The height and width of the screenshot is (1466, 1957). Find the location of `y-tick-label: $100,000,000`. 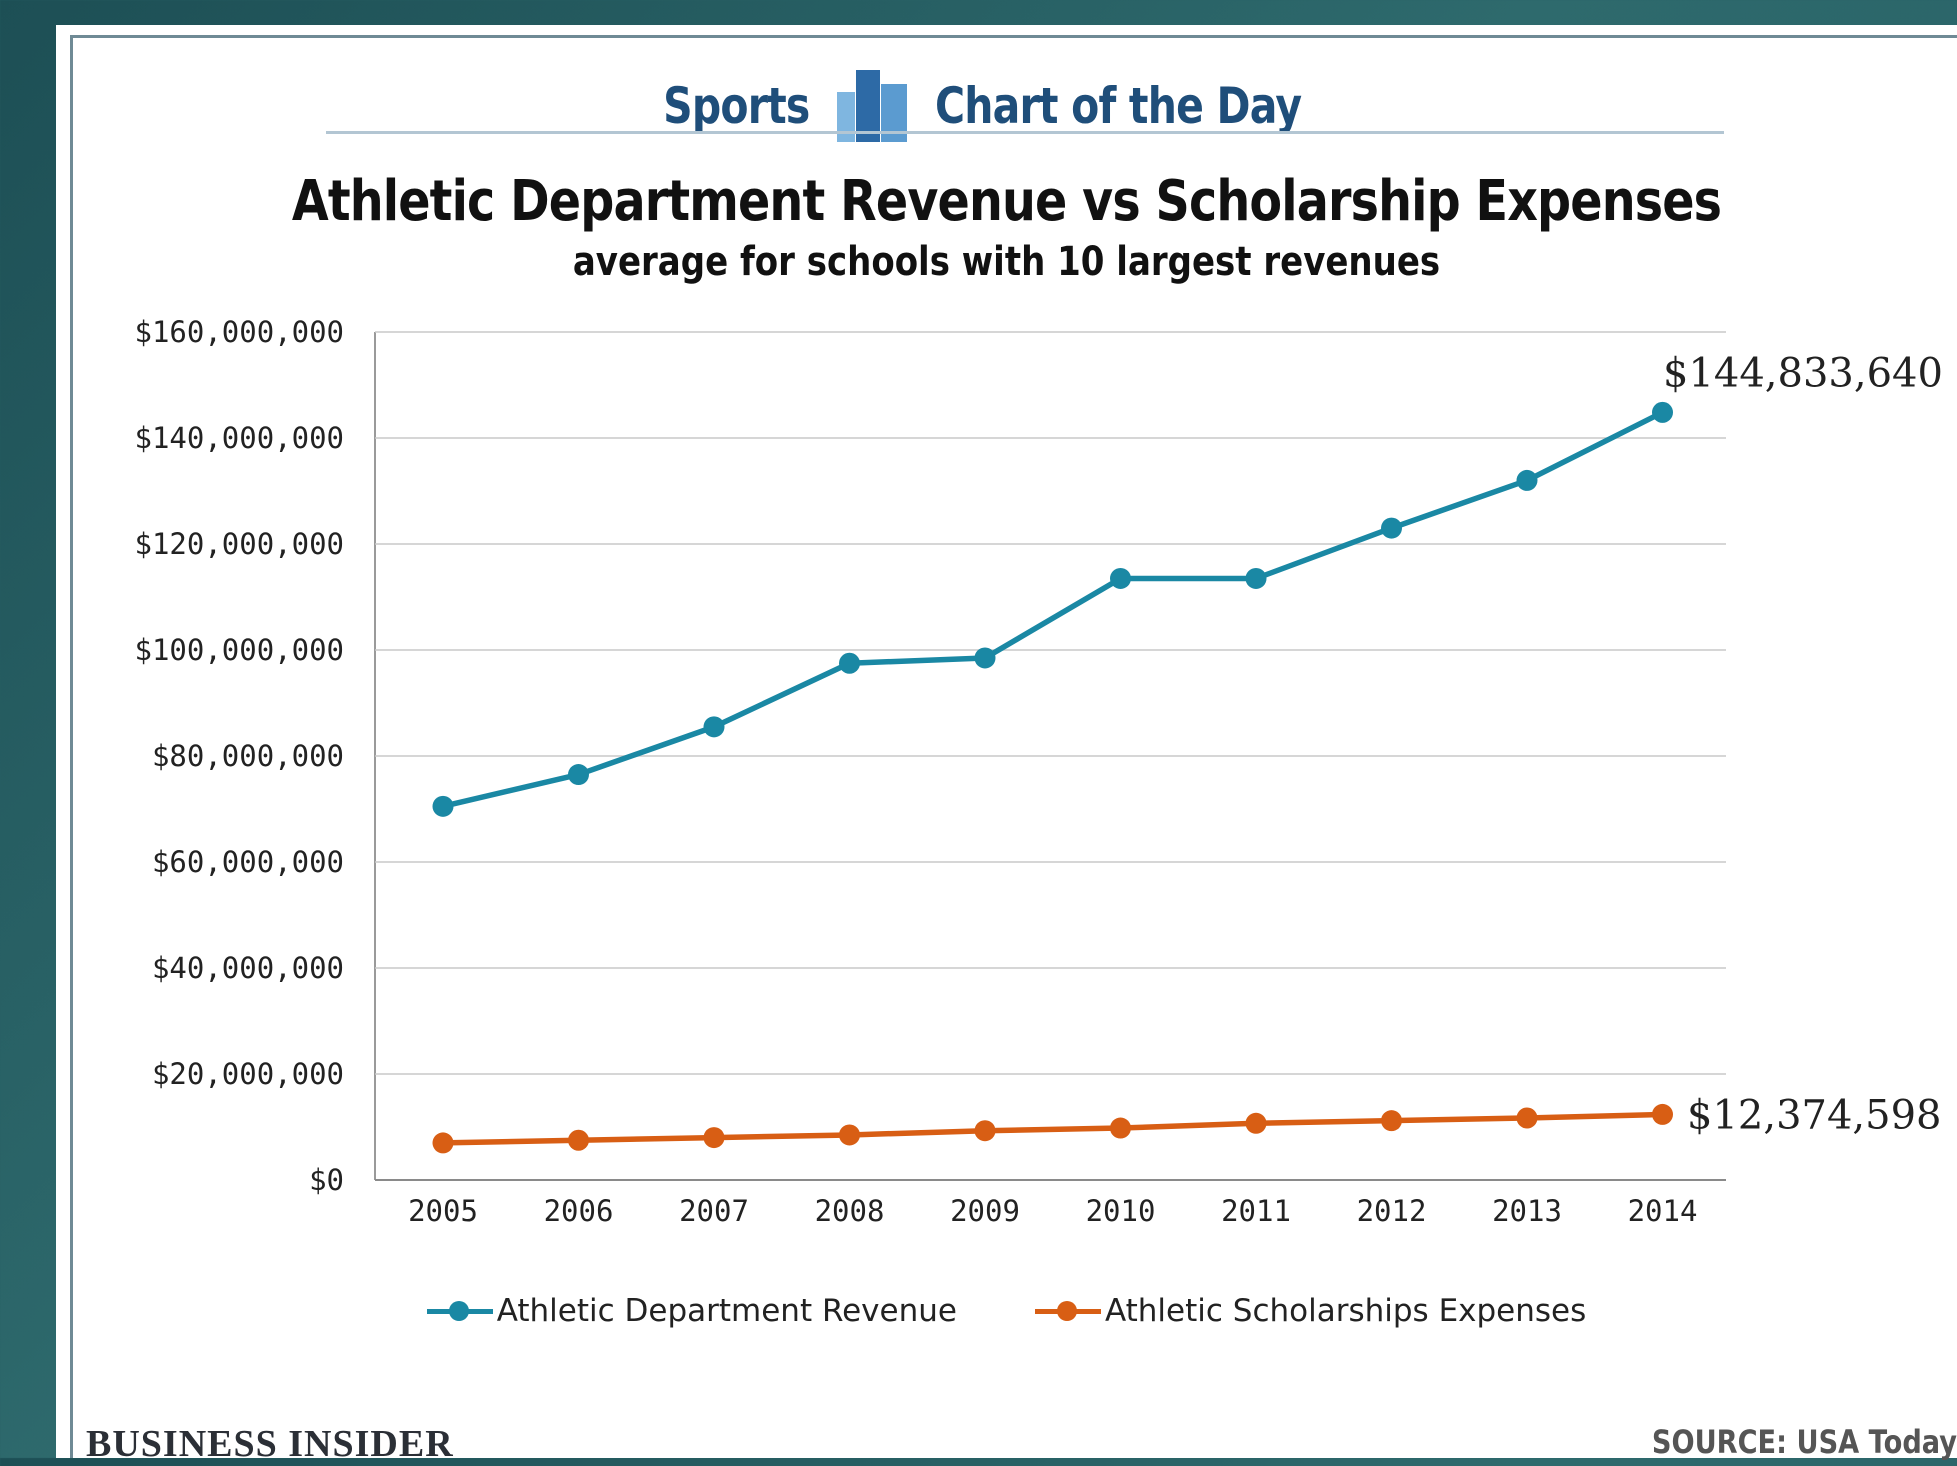

y-tick-label: $100,000,000 is located at coordinates (239, 650).